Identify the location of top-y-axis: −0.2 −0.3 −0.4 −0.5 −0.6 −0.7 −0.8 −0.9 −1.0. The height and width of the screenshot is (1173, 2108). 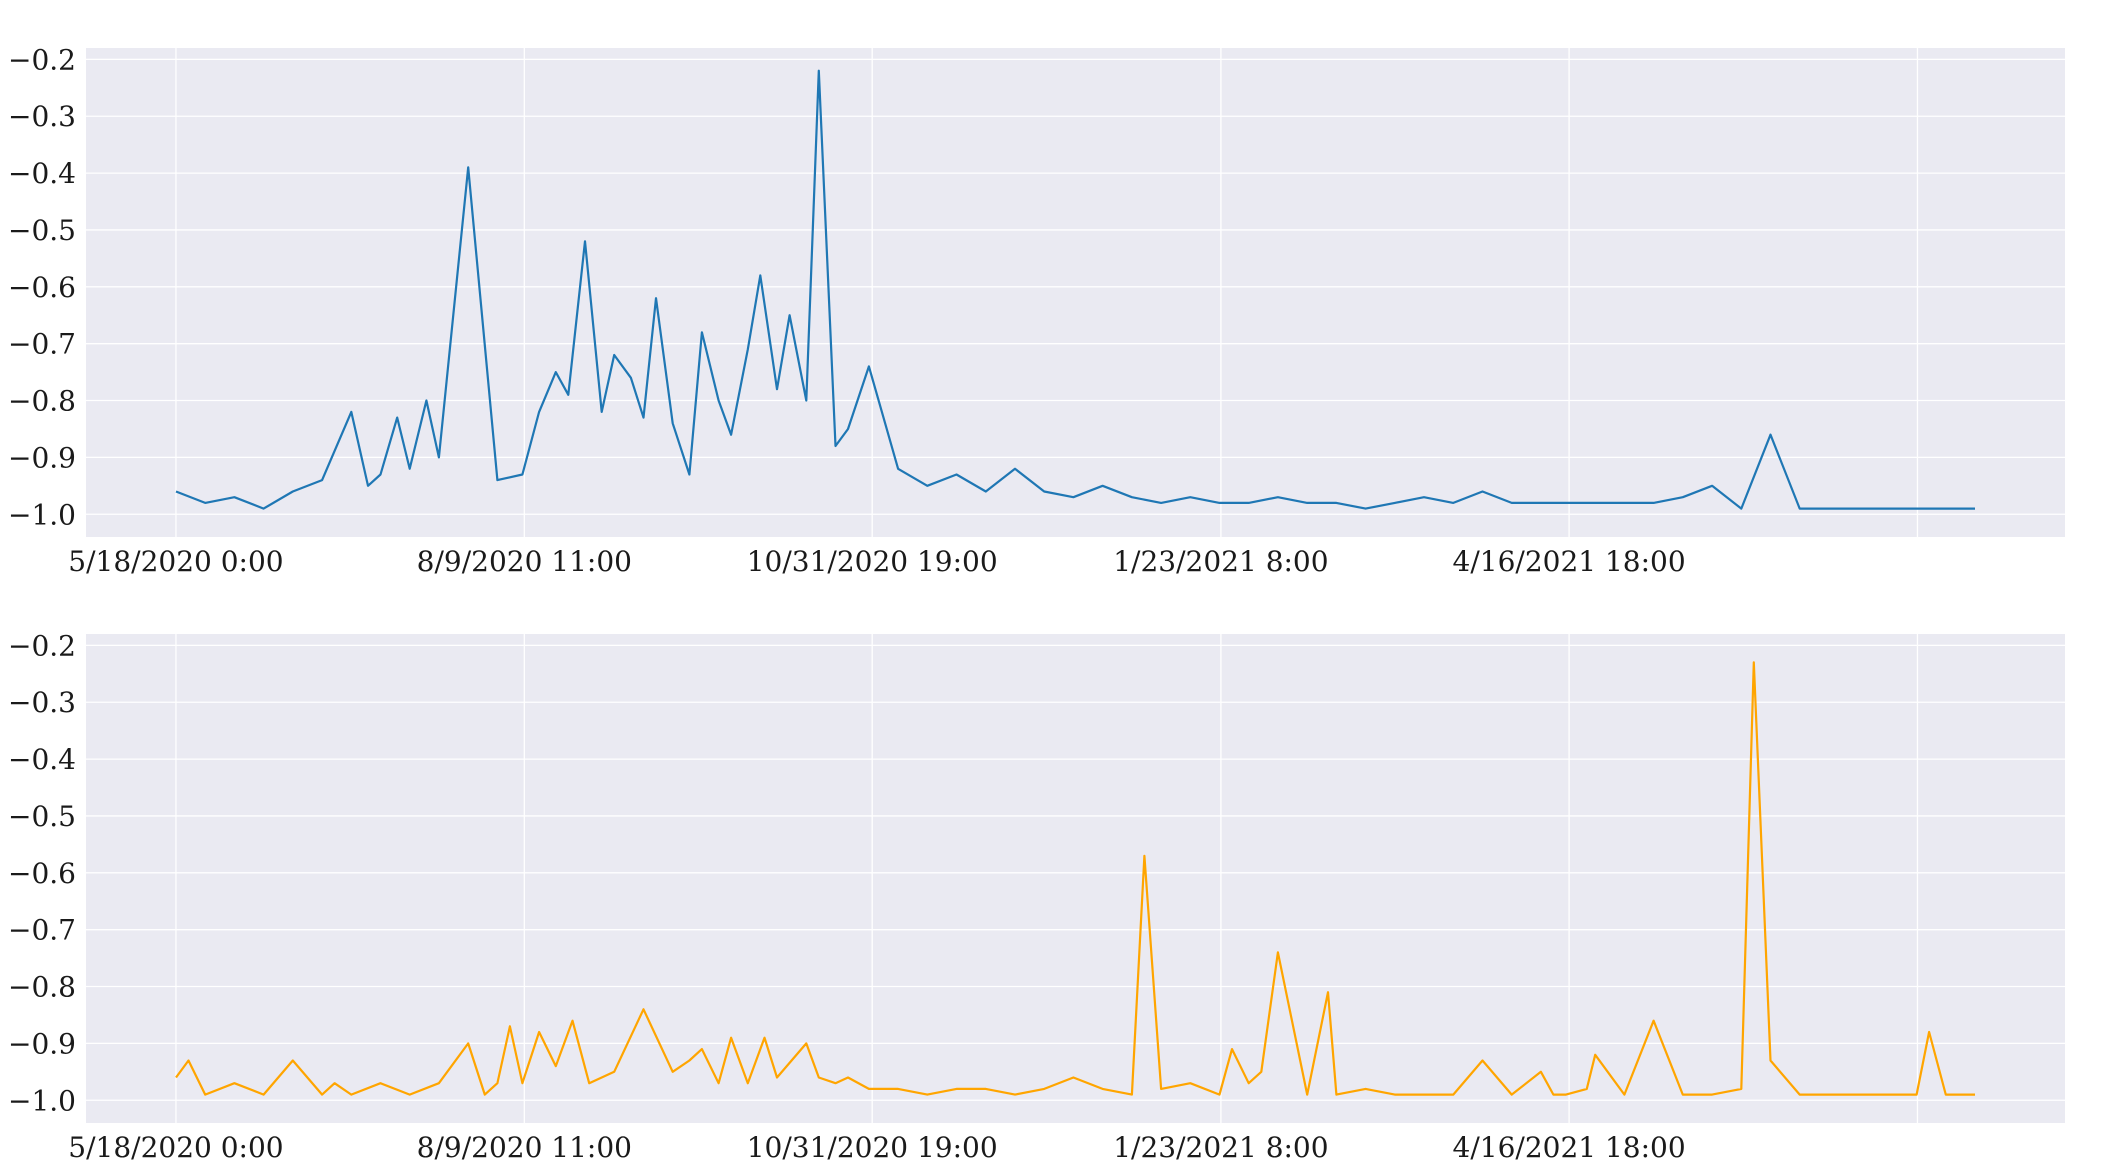
(42, 287).